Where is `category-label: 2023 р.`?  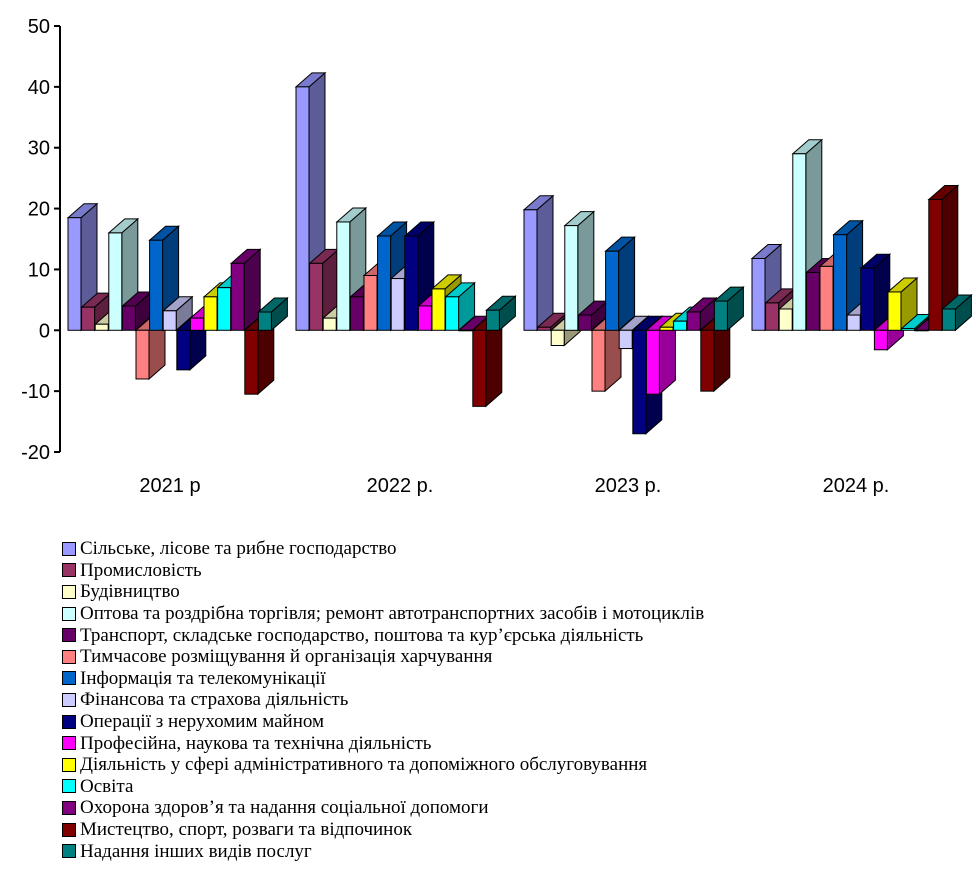 category-label: 2023 р. is located at coordinates (628, 486).